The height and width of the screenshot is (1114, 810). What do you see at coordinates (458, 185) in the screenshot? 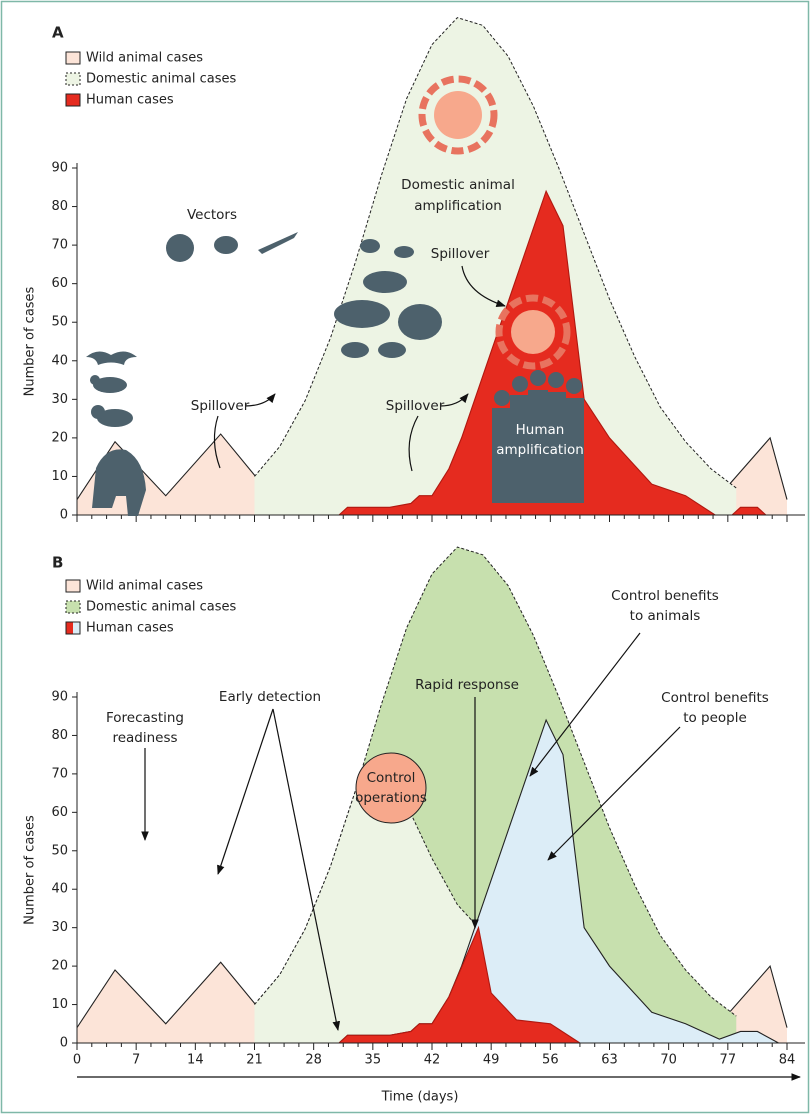
I see `annotation: Domestic animal` at bounding box center [458, 185].